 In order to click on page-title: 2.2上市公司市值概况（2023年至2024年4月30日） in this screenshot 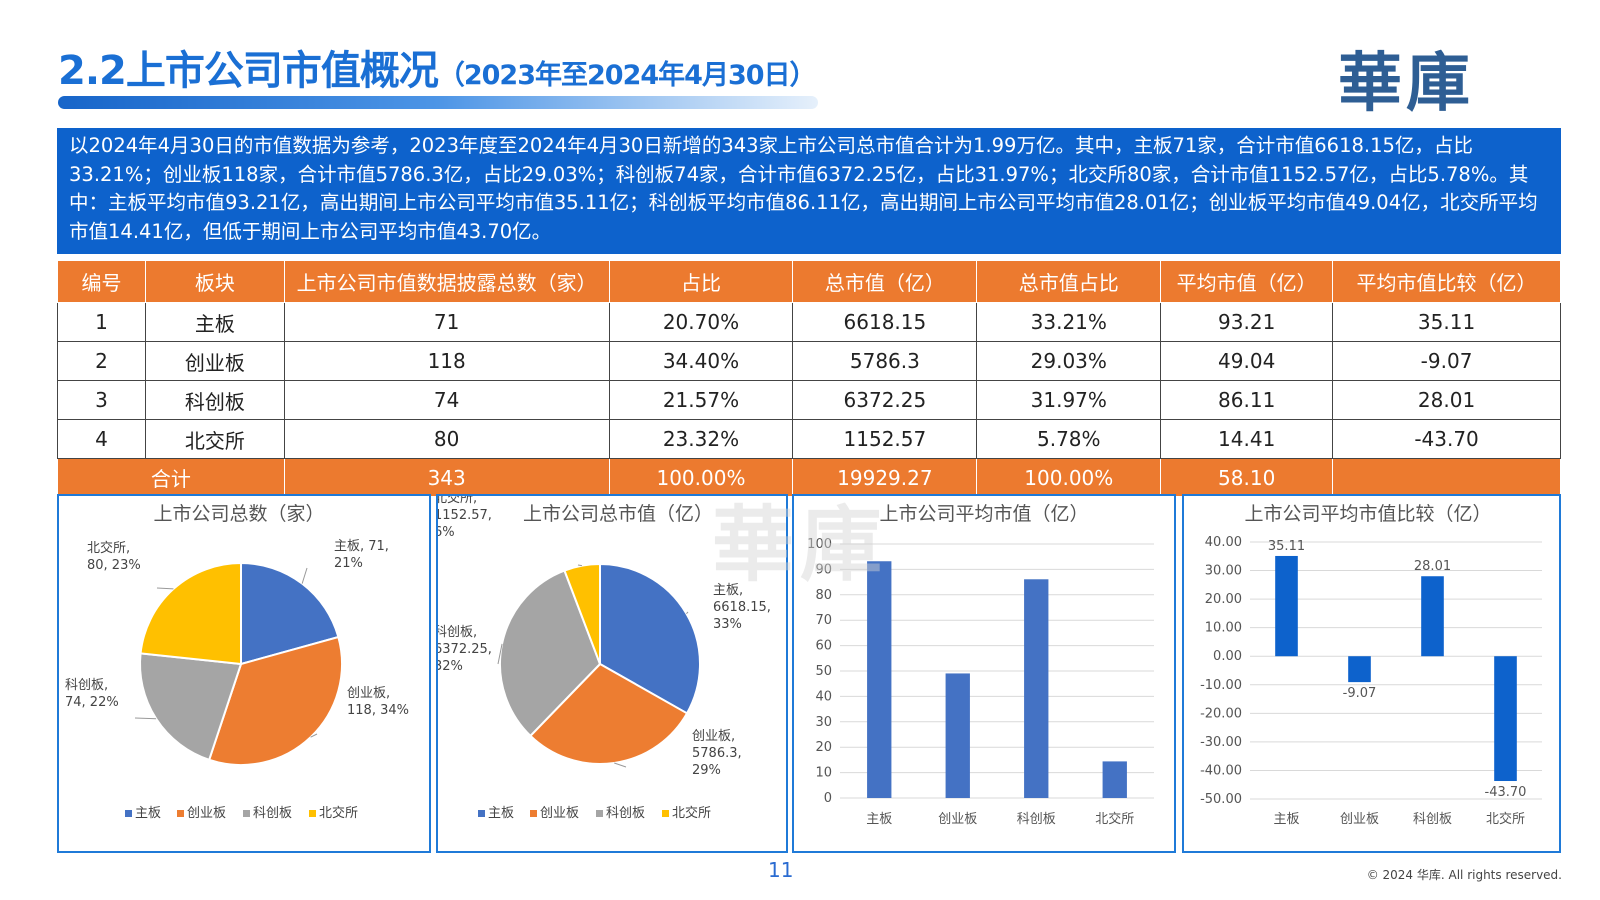, I will do `click(437, 67)`.